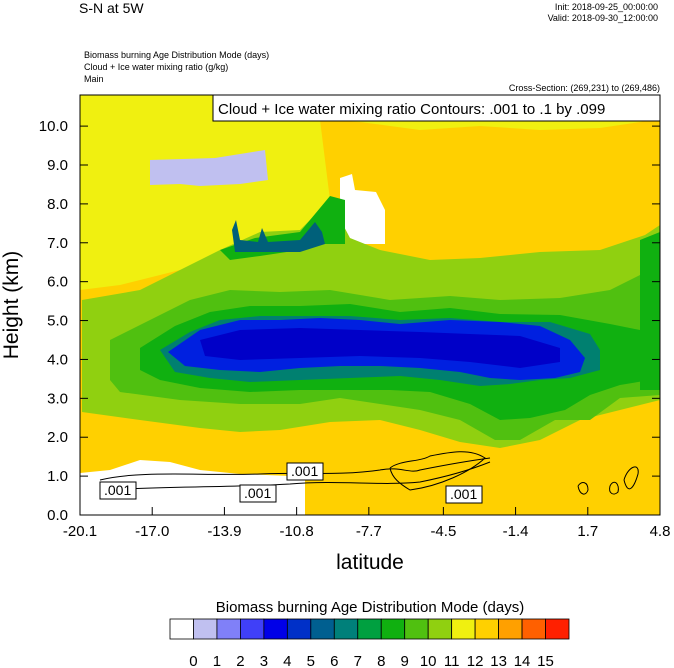  I want to click on colorbar-label: 1, so click(217, 660).